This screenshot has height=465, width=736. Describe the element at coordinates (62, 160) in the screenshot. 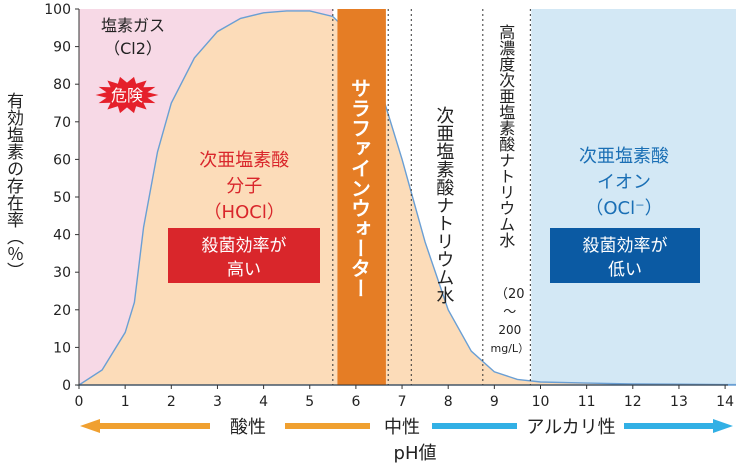

I see `y-tick-label: 60` at that location.